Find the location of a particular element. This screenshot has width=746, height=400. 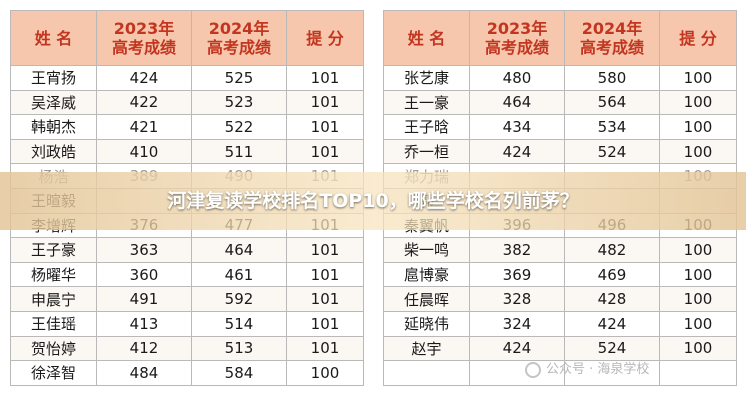

table-row: 韩朝杰 421 522 101 is located at coordinates (187, 127).